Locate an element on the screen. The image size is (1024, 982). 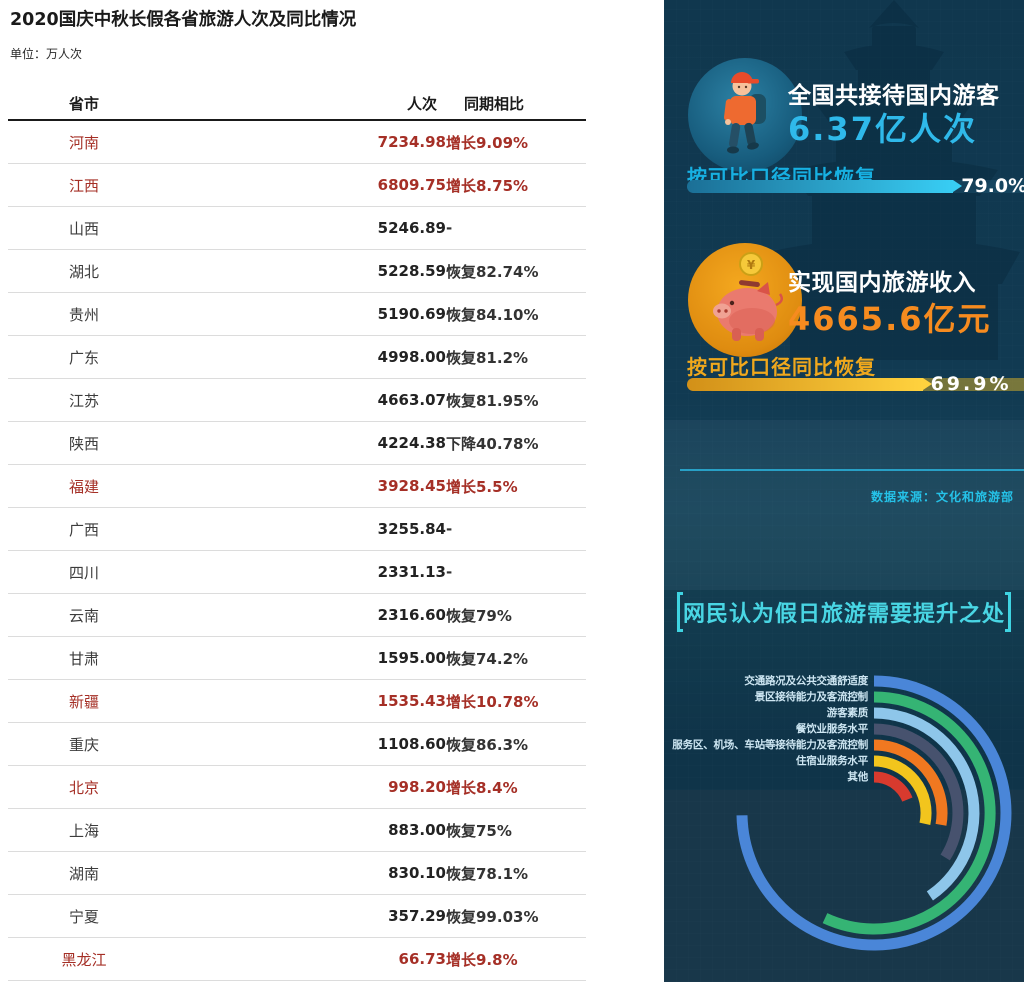
province-cell: 江西 is located at coordinates (84, 185).